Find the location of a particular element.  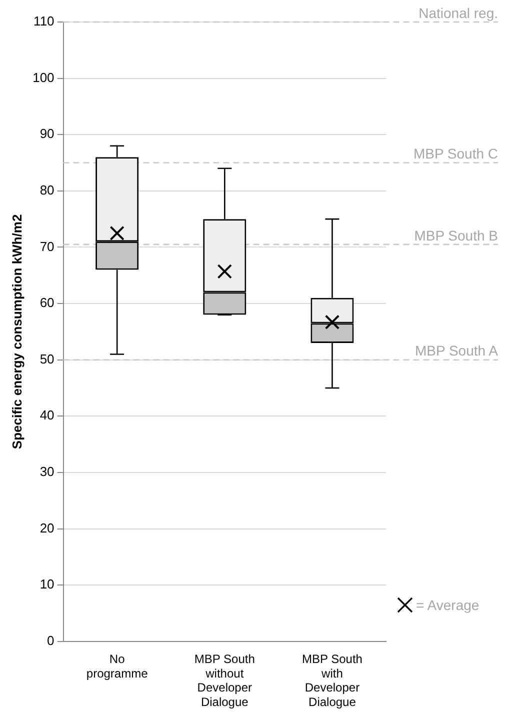

y-tick-label: 60 is located at coordinates (47, 302).